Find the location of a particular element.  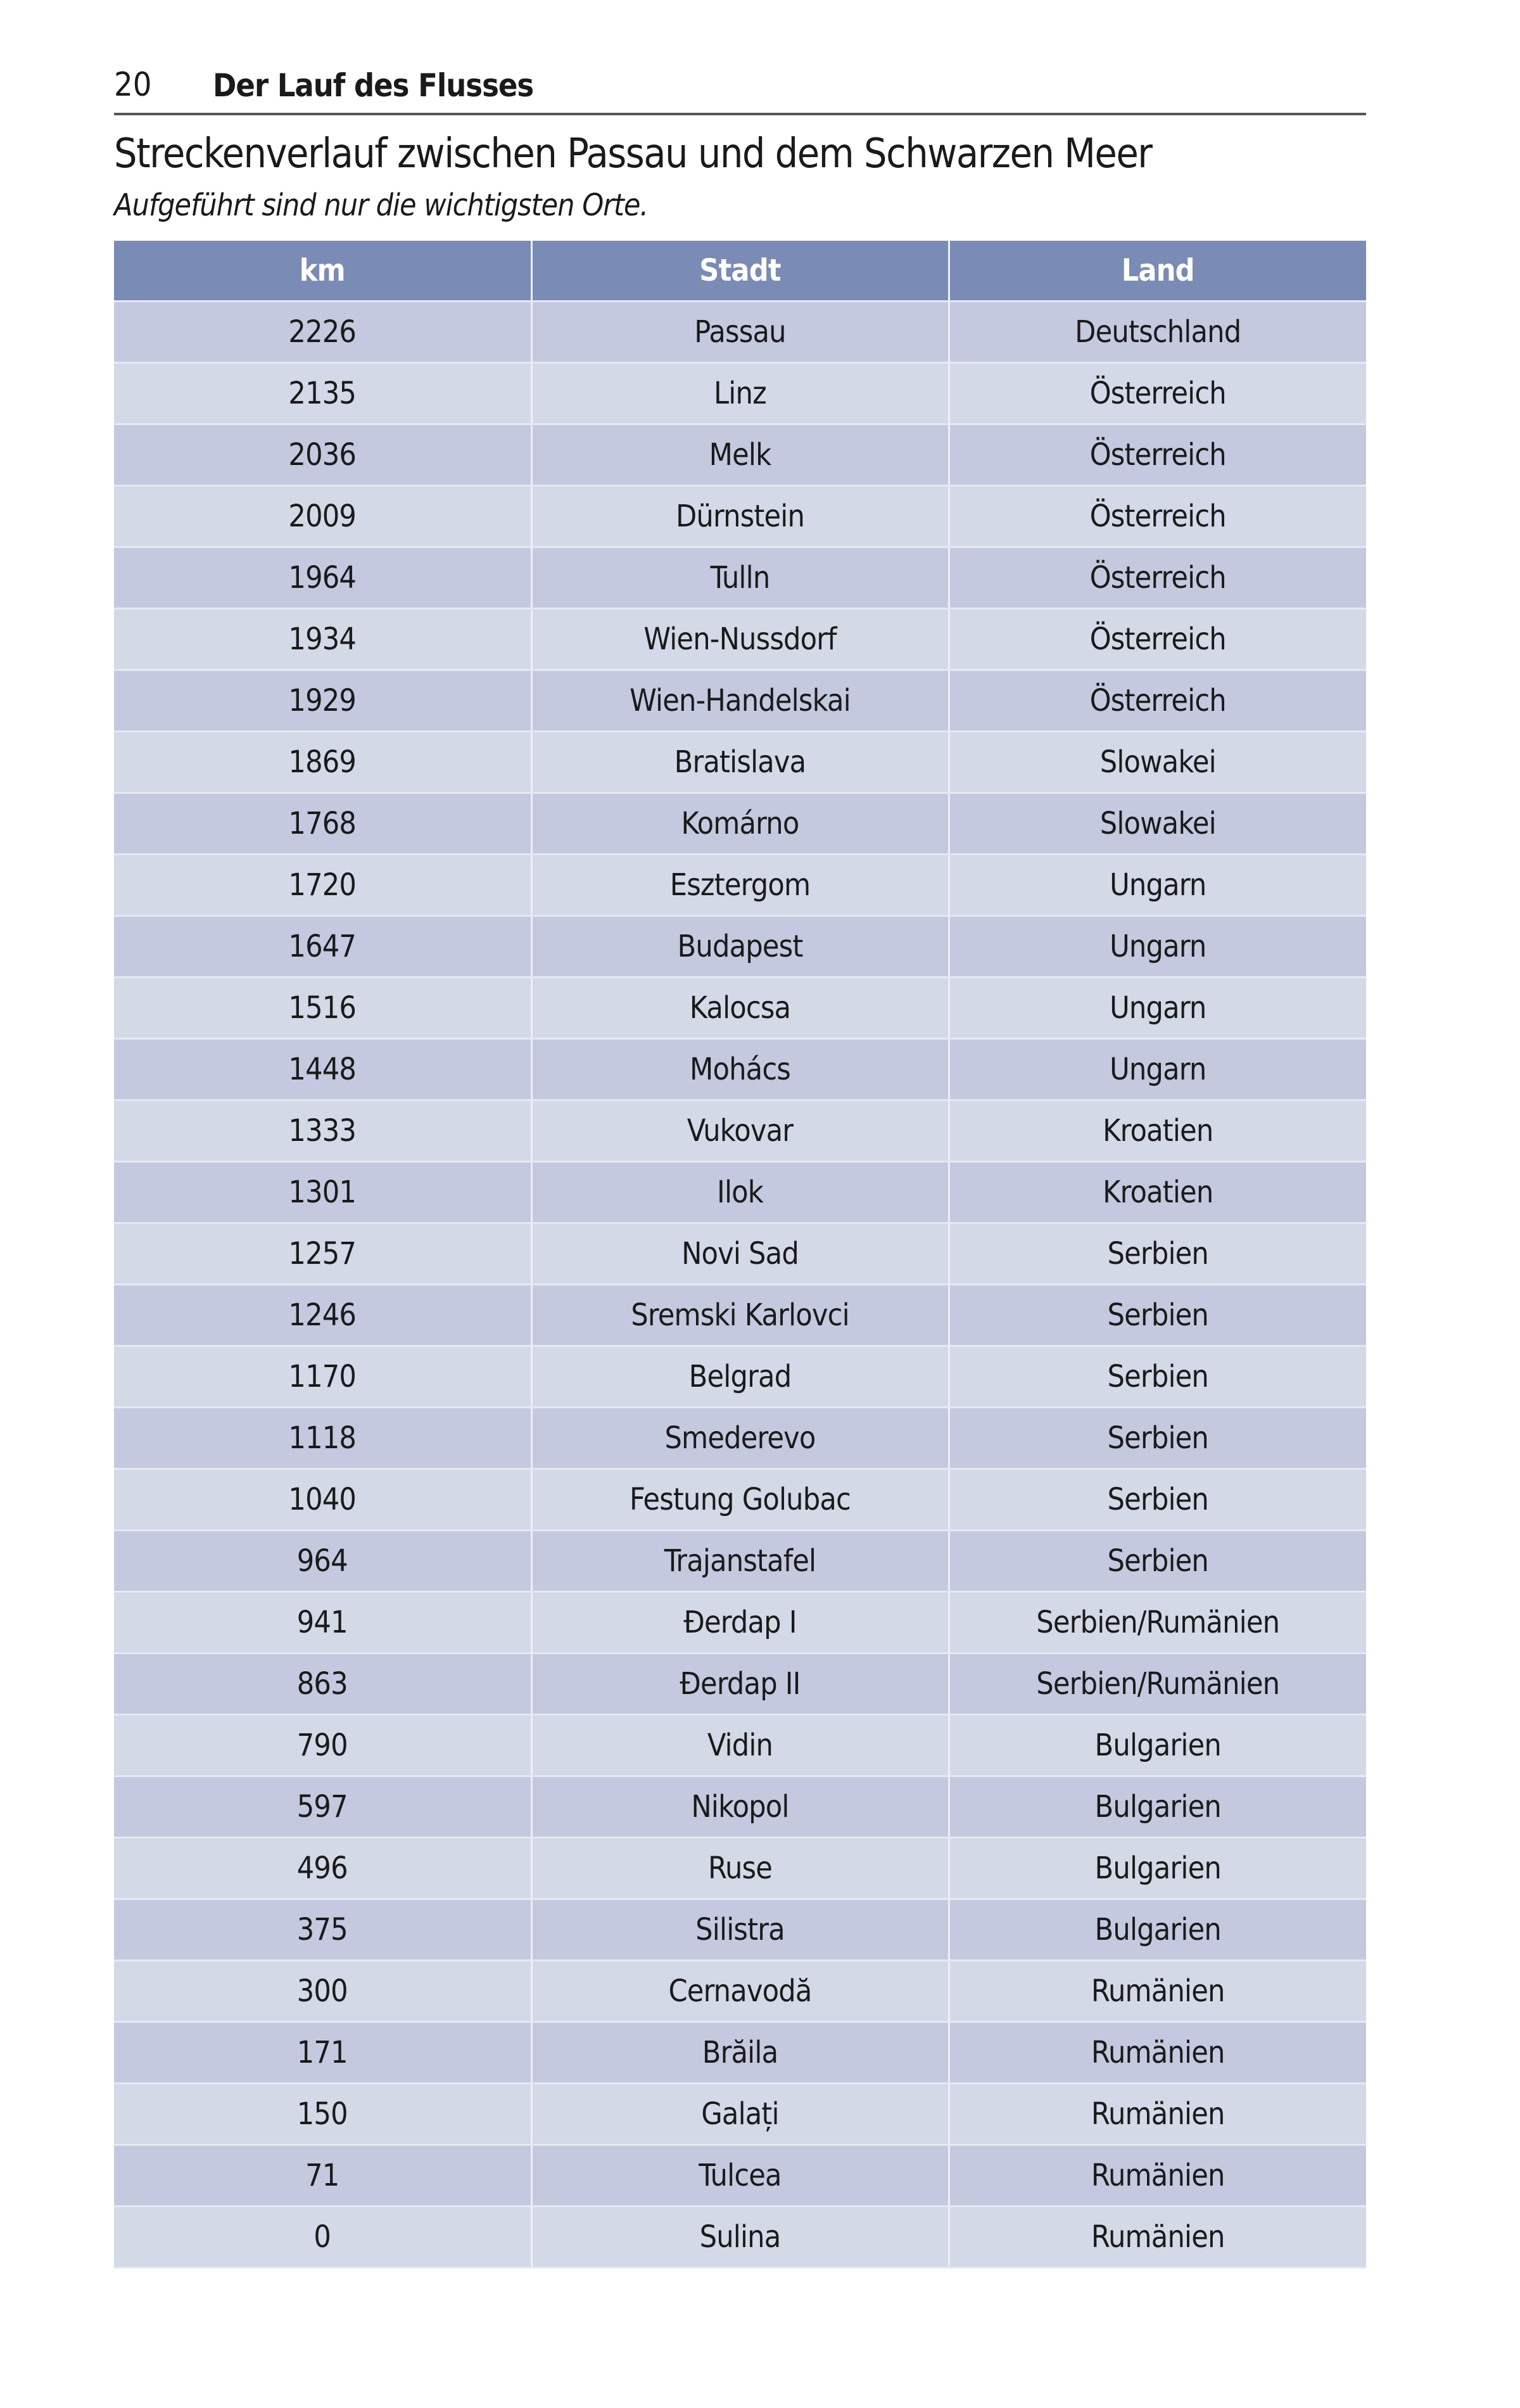

km-cell: 2036 is located at coordinates (323, 455).